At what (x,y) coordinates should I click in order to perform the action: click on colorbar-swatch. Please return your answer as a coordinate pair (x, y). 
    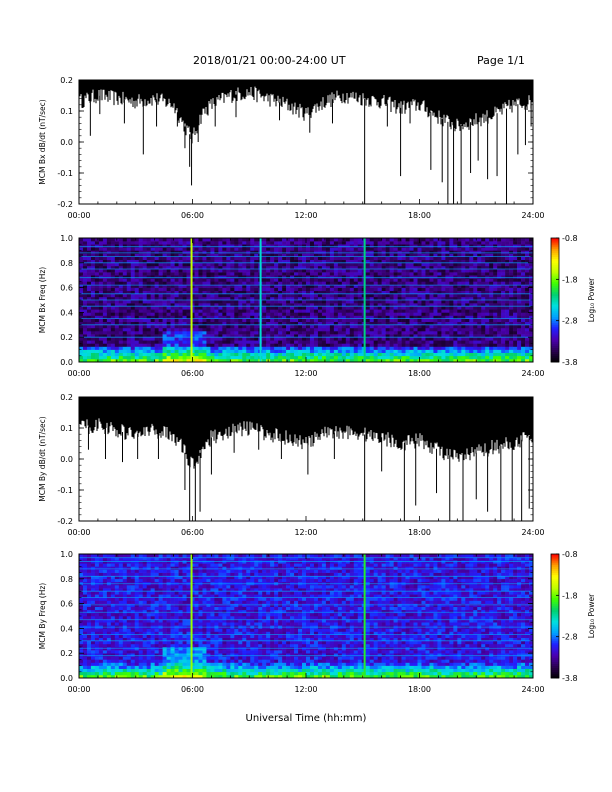
    Looking at the image, I should click on (555, 322).